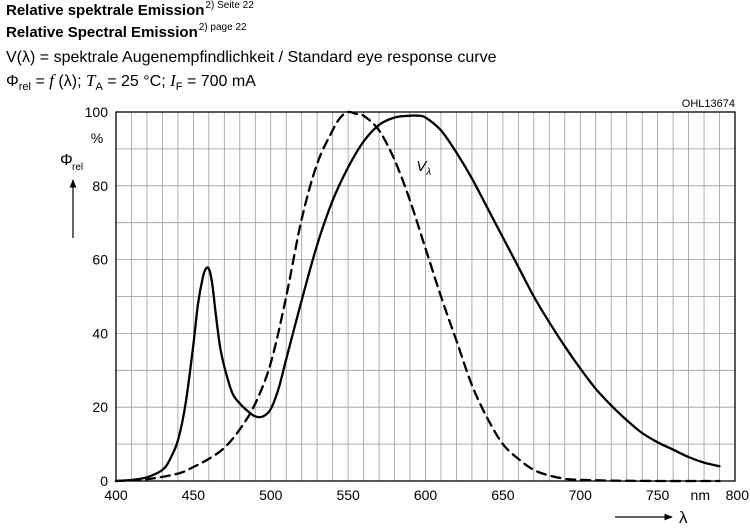 Image resolution: width=750 pixels, height=528 pixels. I want to click on x-unit-label: nm, so click(700, 495).